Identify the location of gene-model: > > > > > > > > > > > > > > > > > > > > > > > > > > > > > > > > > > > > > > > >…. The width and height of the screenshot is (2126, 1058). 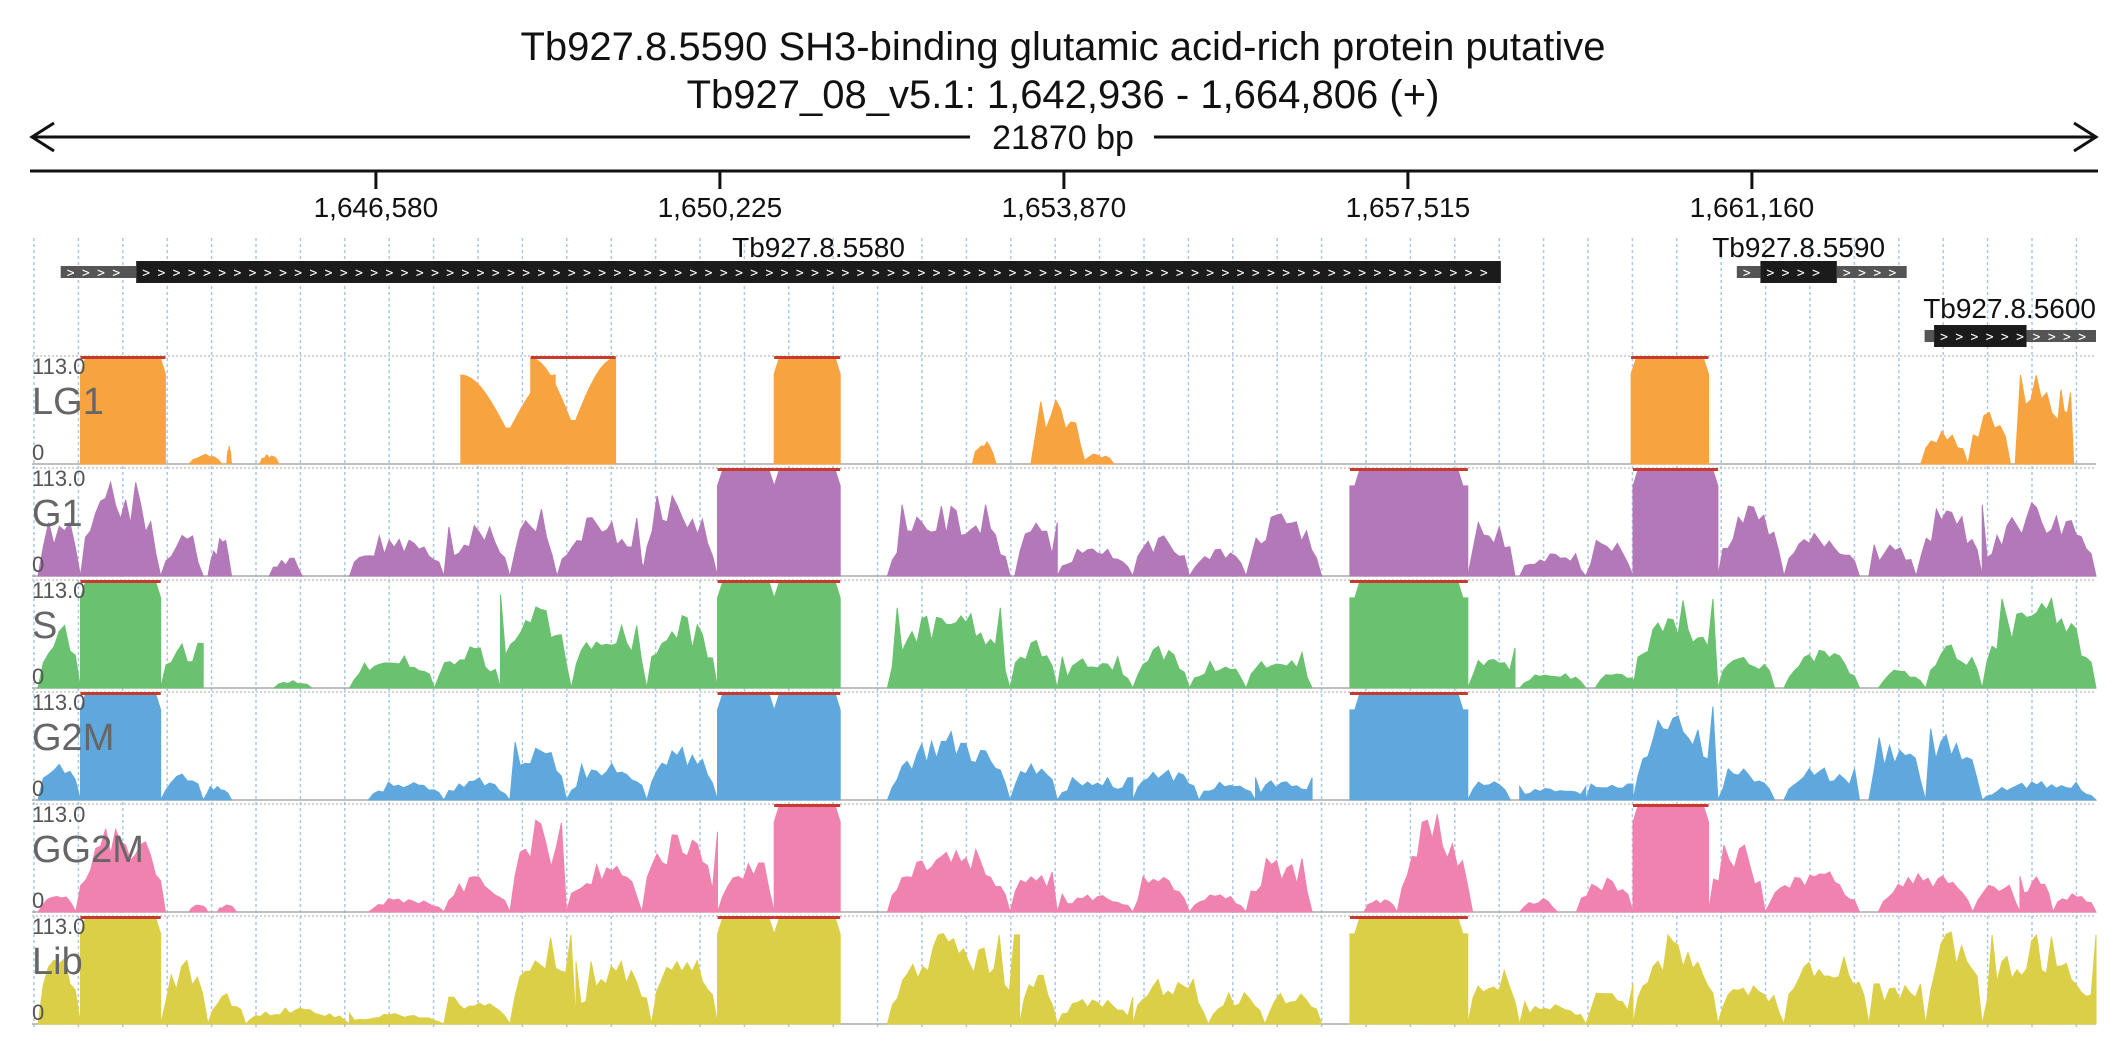
(780, 257).